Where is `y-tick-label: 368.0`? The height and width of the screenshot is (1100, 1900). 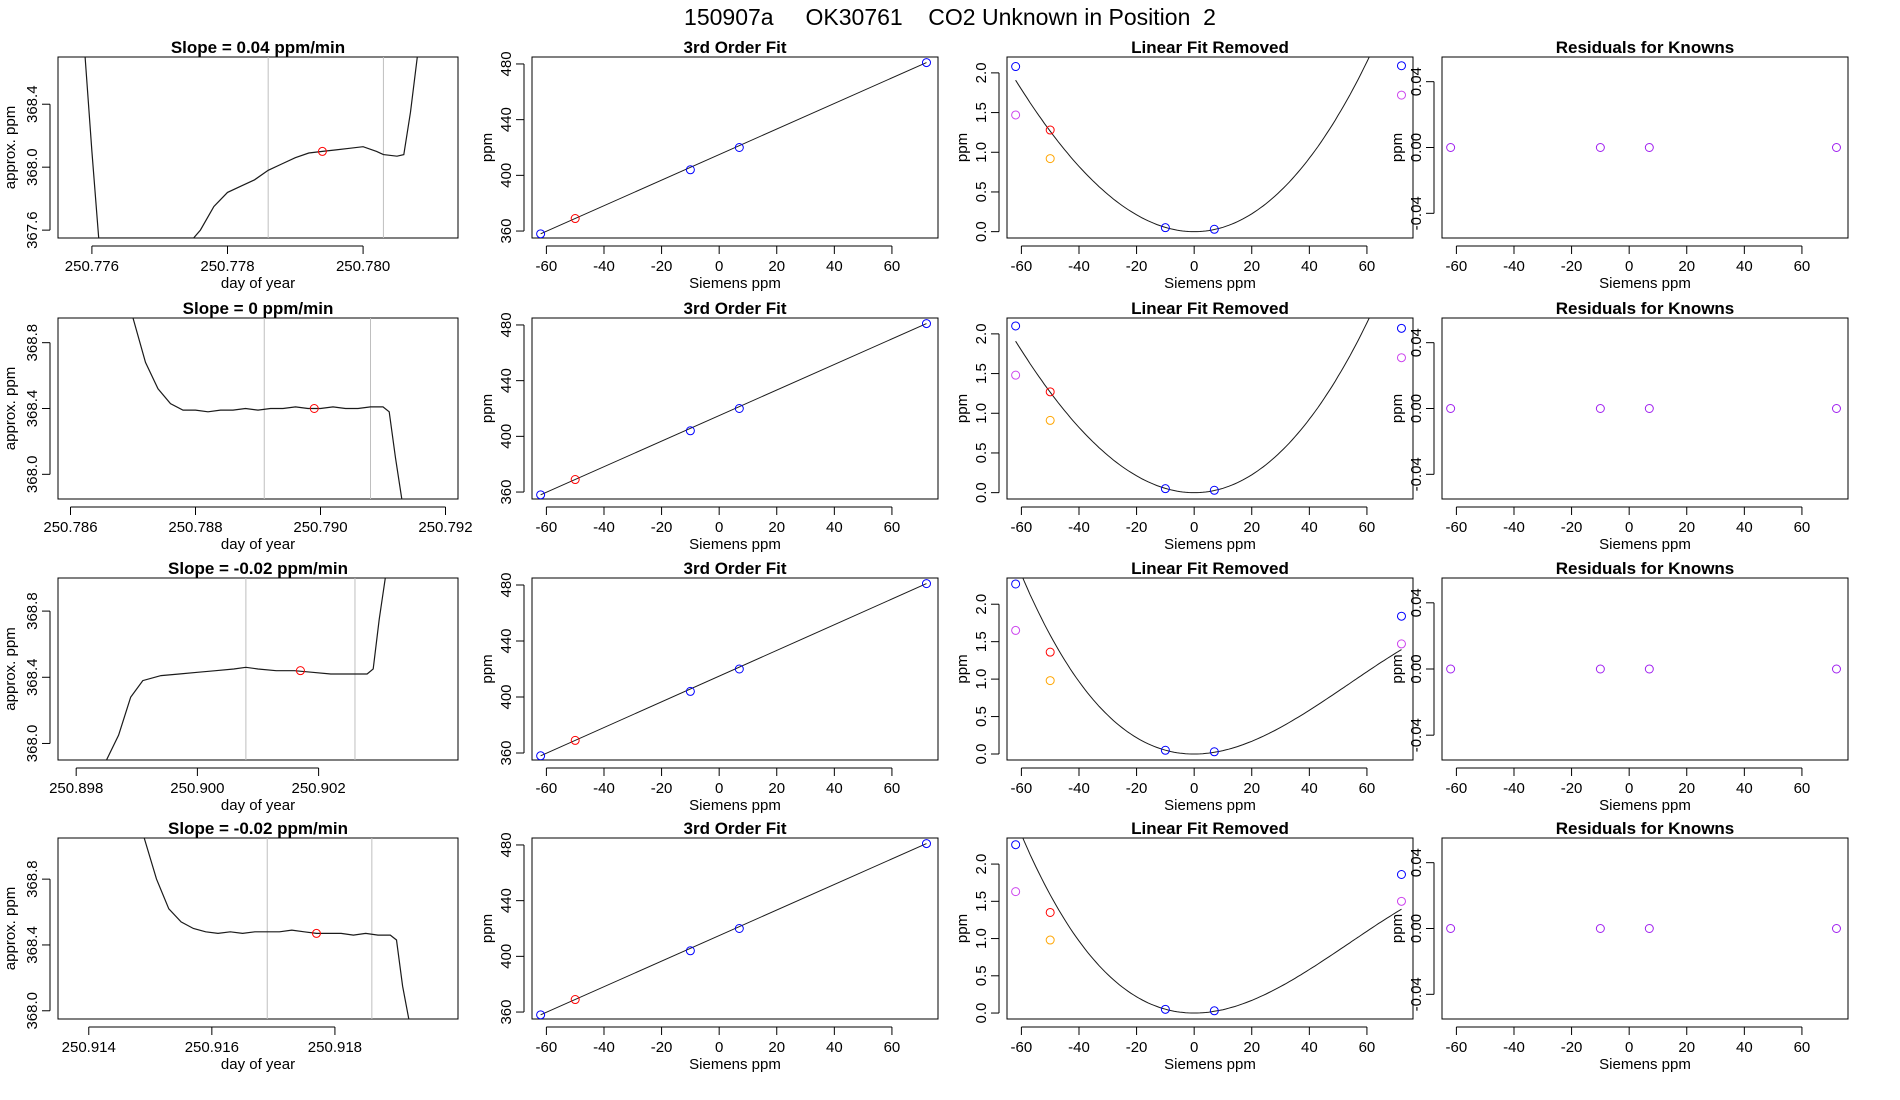
y-tick-label: 368.0 is located at coordinates (32, 1011).